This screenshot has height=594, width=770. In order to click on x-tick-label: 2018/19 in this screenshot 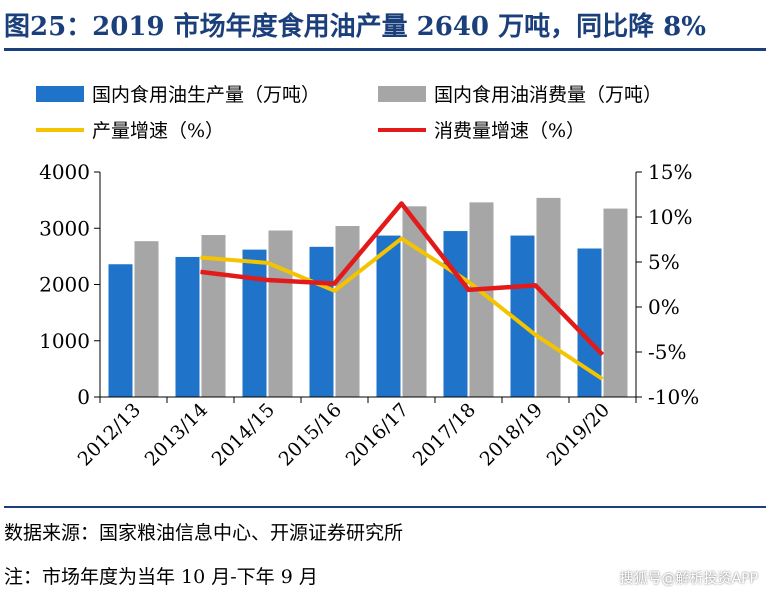, I will do `click(511, 434)`.